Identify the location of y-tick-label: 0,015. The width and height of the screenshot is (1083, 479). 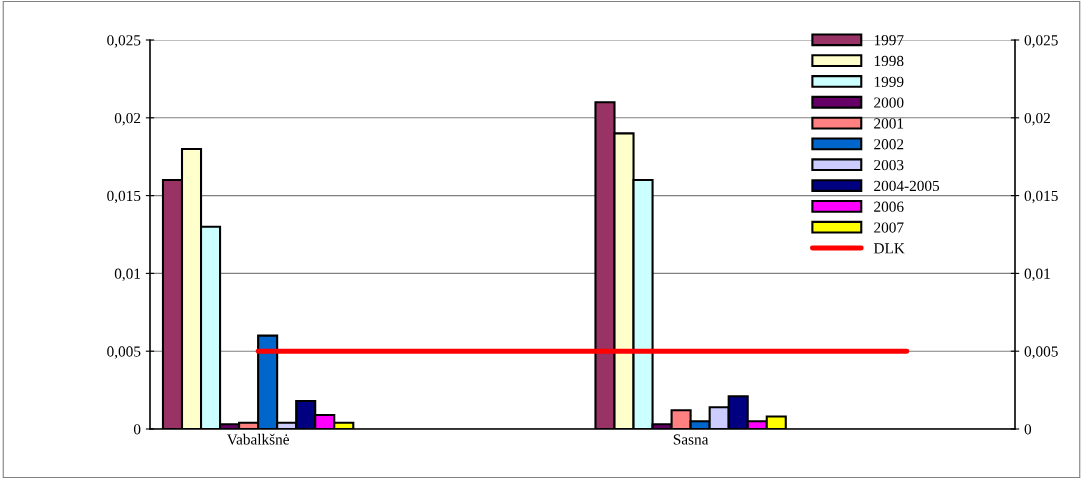
(124, 197).